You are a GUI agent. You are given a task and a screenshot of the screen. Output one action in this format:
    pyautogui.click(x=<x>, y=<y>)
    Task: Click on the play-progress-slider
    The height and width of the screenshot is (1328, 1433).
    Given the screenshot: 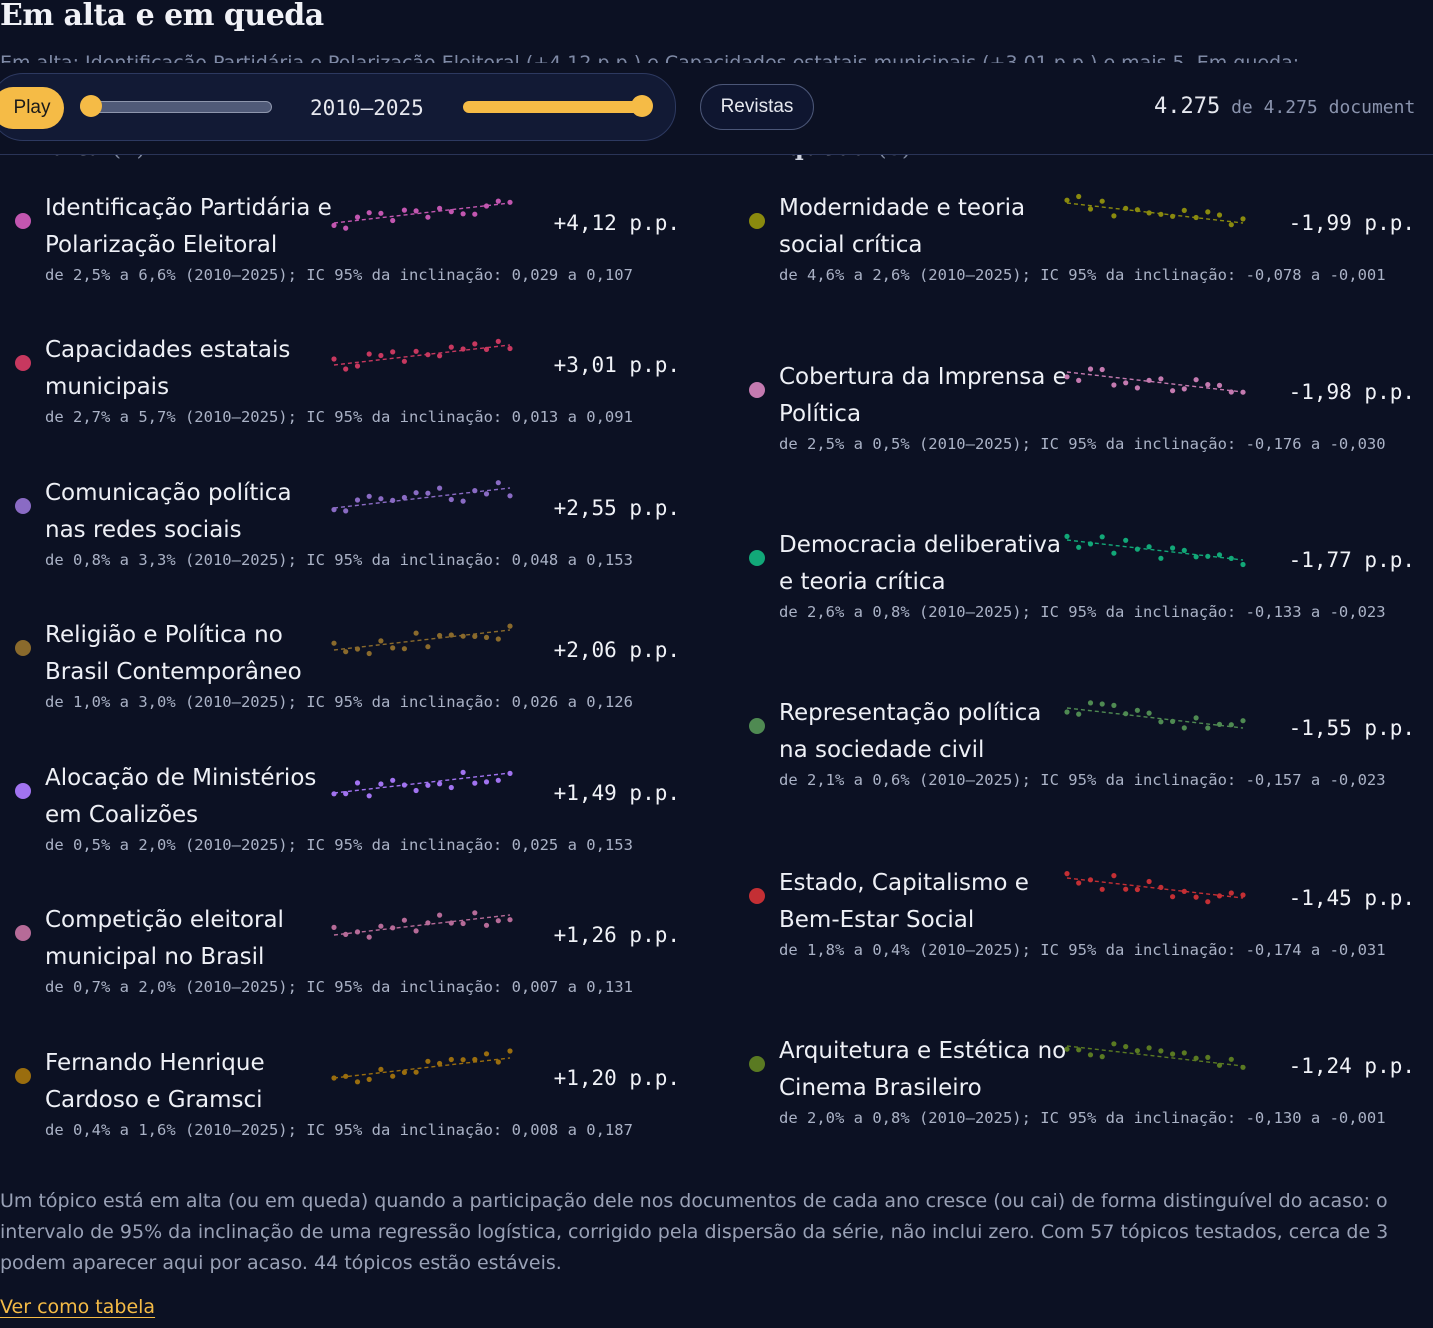 What is the action you would take?
    pyautogui.click(x=176, y=106)
    